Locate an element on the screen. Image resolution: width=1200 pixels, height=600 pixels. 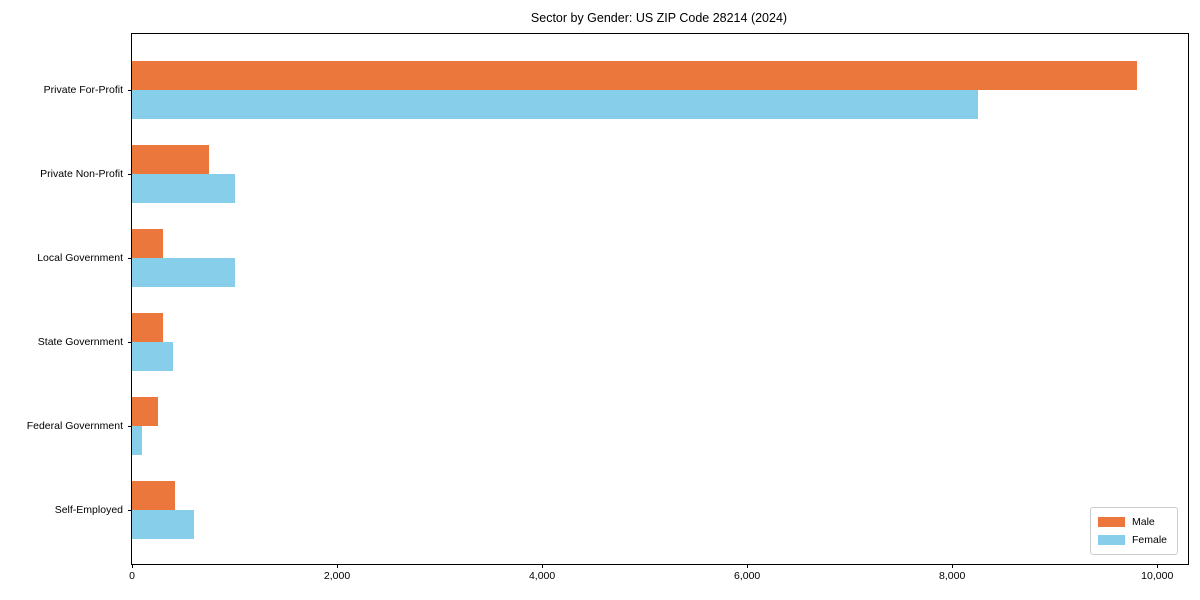
x-tick-label-8000: 8,000 is located at coordinates (952, 576).